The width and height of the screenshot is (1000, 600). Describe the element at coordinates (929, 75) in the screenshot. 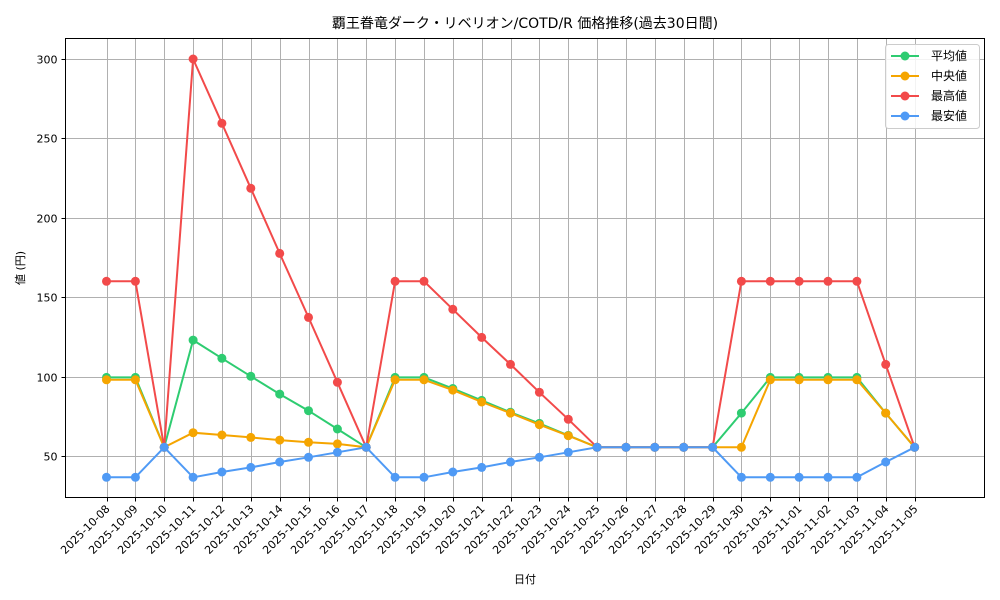

I see `legend-item: 中央値` at that location.